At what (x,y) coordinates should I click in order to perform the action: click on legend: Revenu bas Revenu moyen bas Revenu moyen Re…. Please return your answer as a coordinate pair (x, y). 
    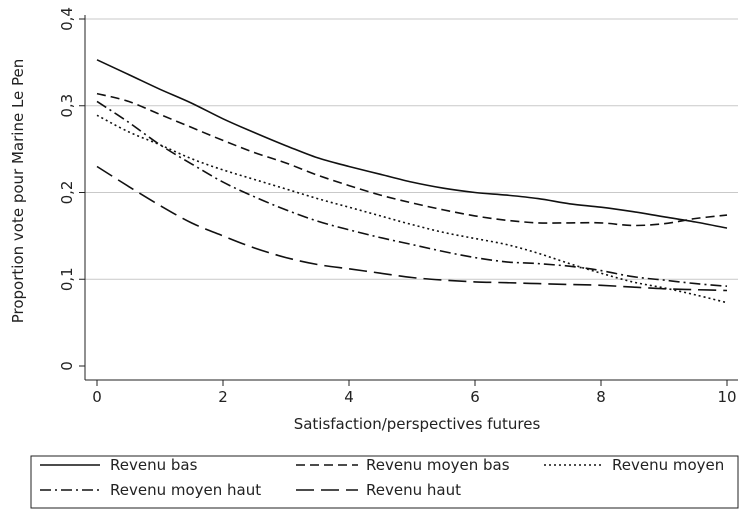
    Looking at the image, I should click on (384, 482).